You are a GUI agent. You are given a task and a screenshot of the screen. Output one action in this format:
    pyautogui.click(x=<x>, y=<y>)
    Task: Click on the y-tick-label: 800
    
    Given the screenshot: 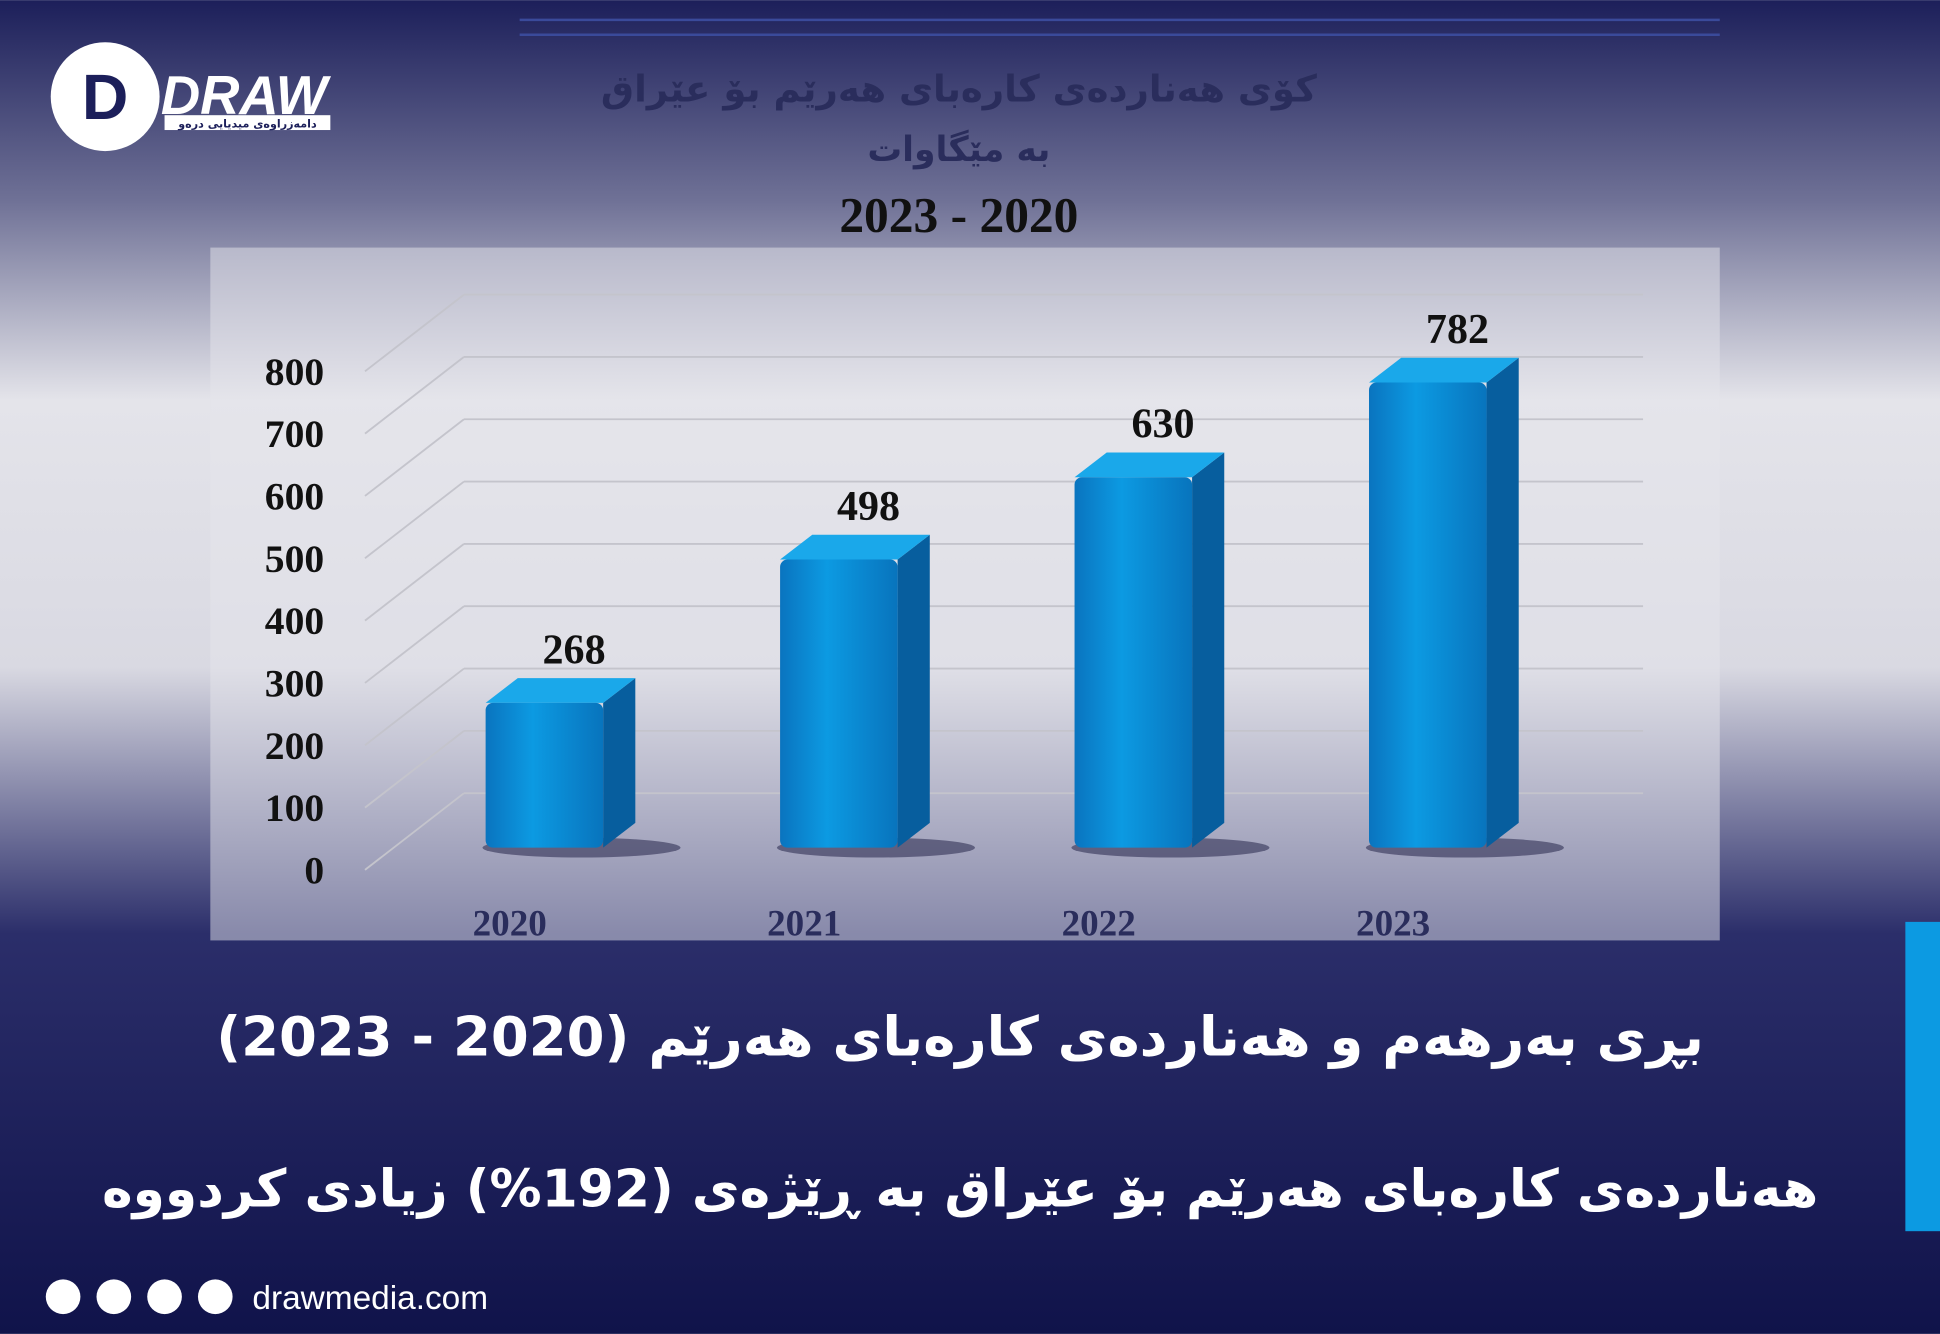 What is the action you would take?
    pyautogui.click(x=294, y=372)
    